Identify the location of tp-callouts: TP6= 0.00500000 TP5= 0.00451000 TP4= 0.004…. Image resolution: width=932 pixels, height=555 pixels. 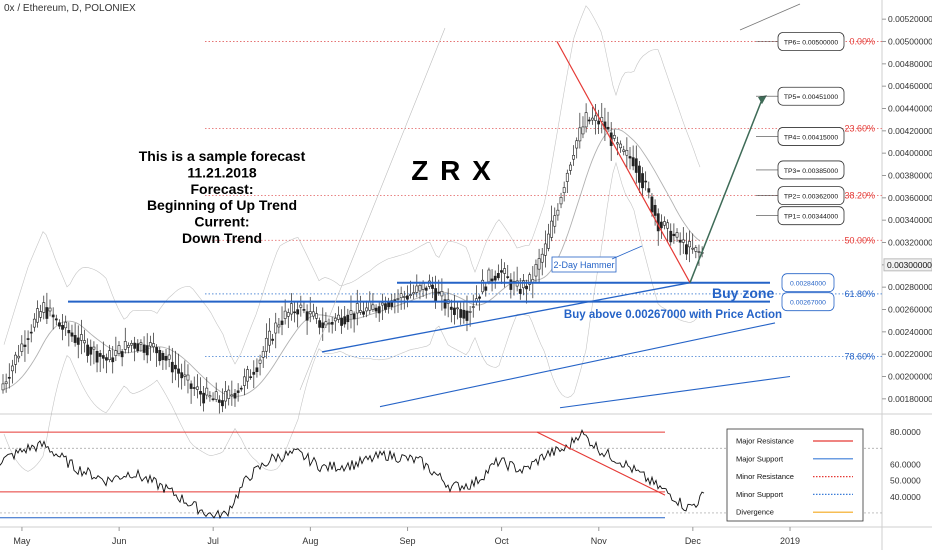
(800, 172).